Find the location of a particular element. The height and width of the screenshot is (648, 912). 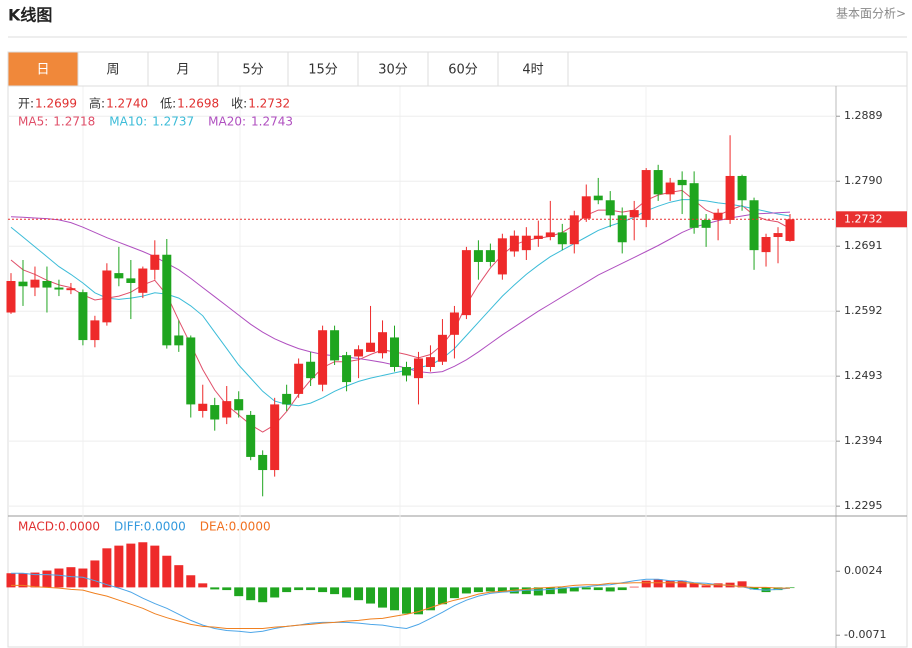

legend-label: MACD: is located at coordinates (38, 527).